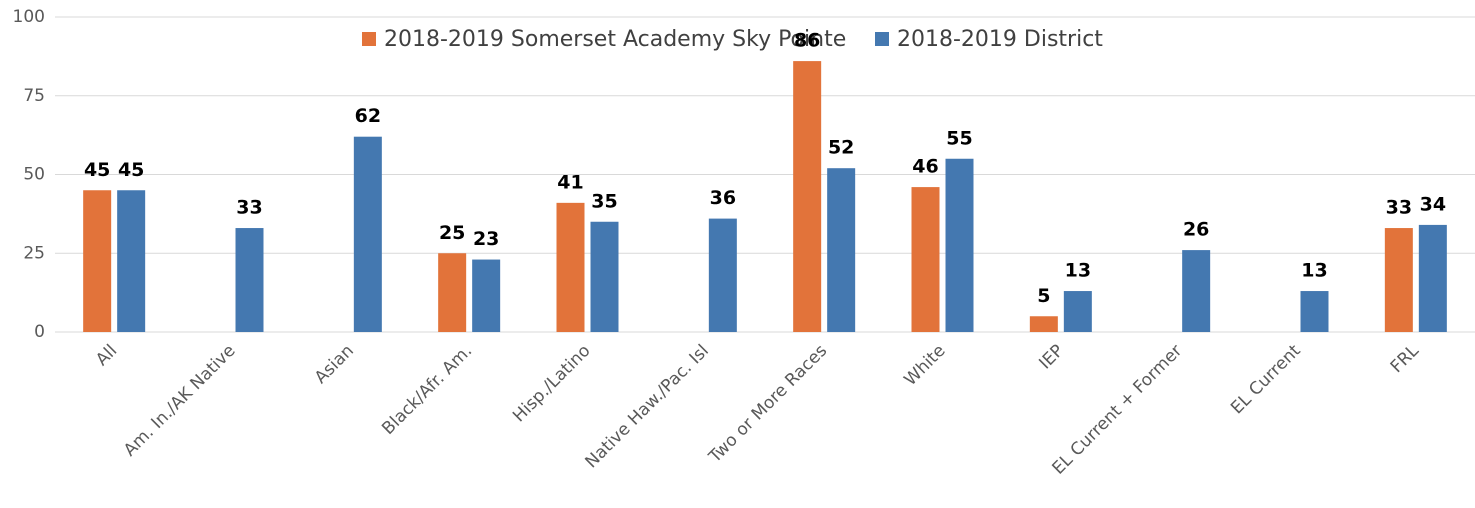 This screenshot has height=508, width=1475. I want to click on x-tick-label: EL Current + Former, so click(1117, 410).